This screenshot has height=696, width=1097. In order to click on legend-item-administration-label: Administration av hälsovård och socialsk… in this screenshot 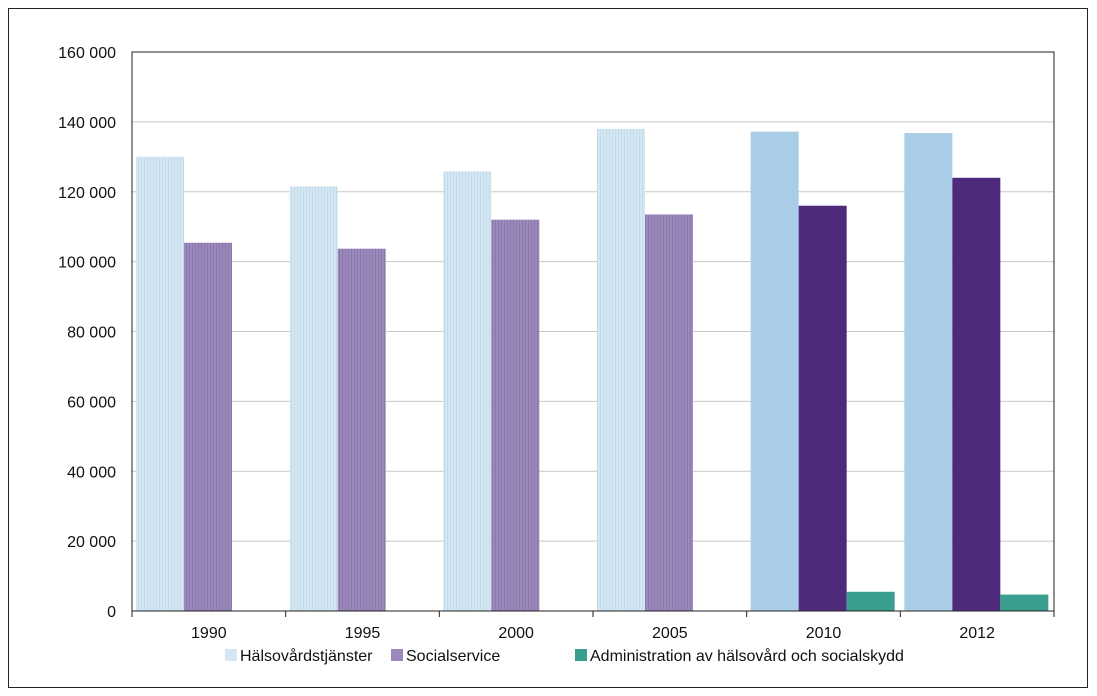, I will do `click(747, 656)`.